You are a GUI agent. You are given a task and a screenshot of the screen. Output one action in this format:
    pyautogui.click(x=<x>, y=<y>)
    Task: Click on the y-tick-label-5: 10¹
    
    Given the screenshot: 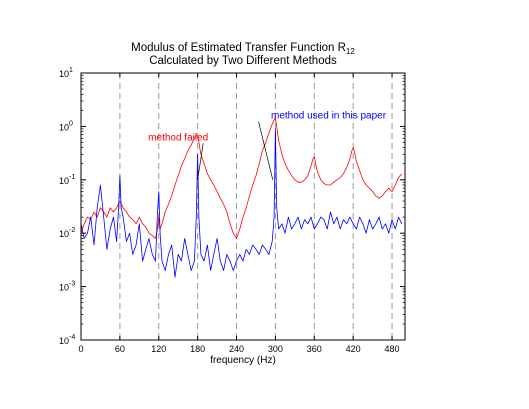 What is the action you would take?
    pyautogui.click(x=66, y=73)
    